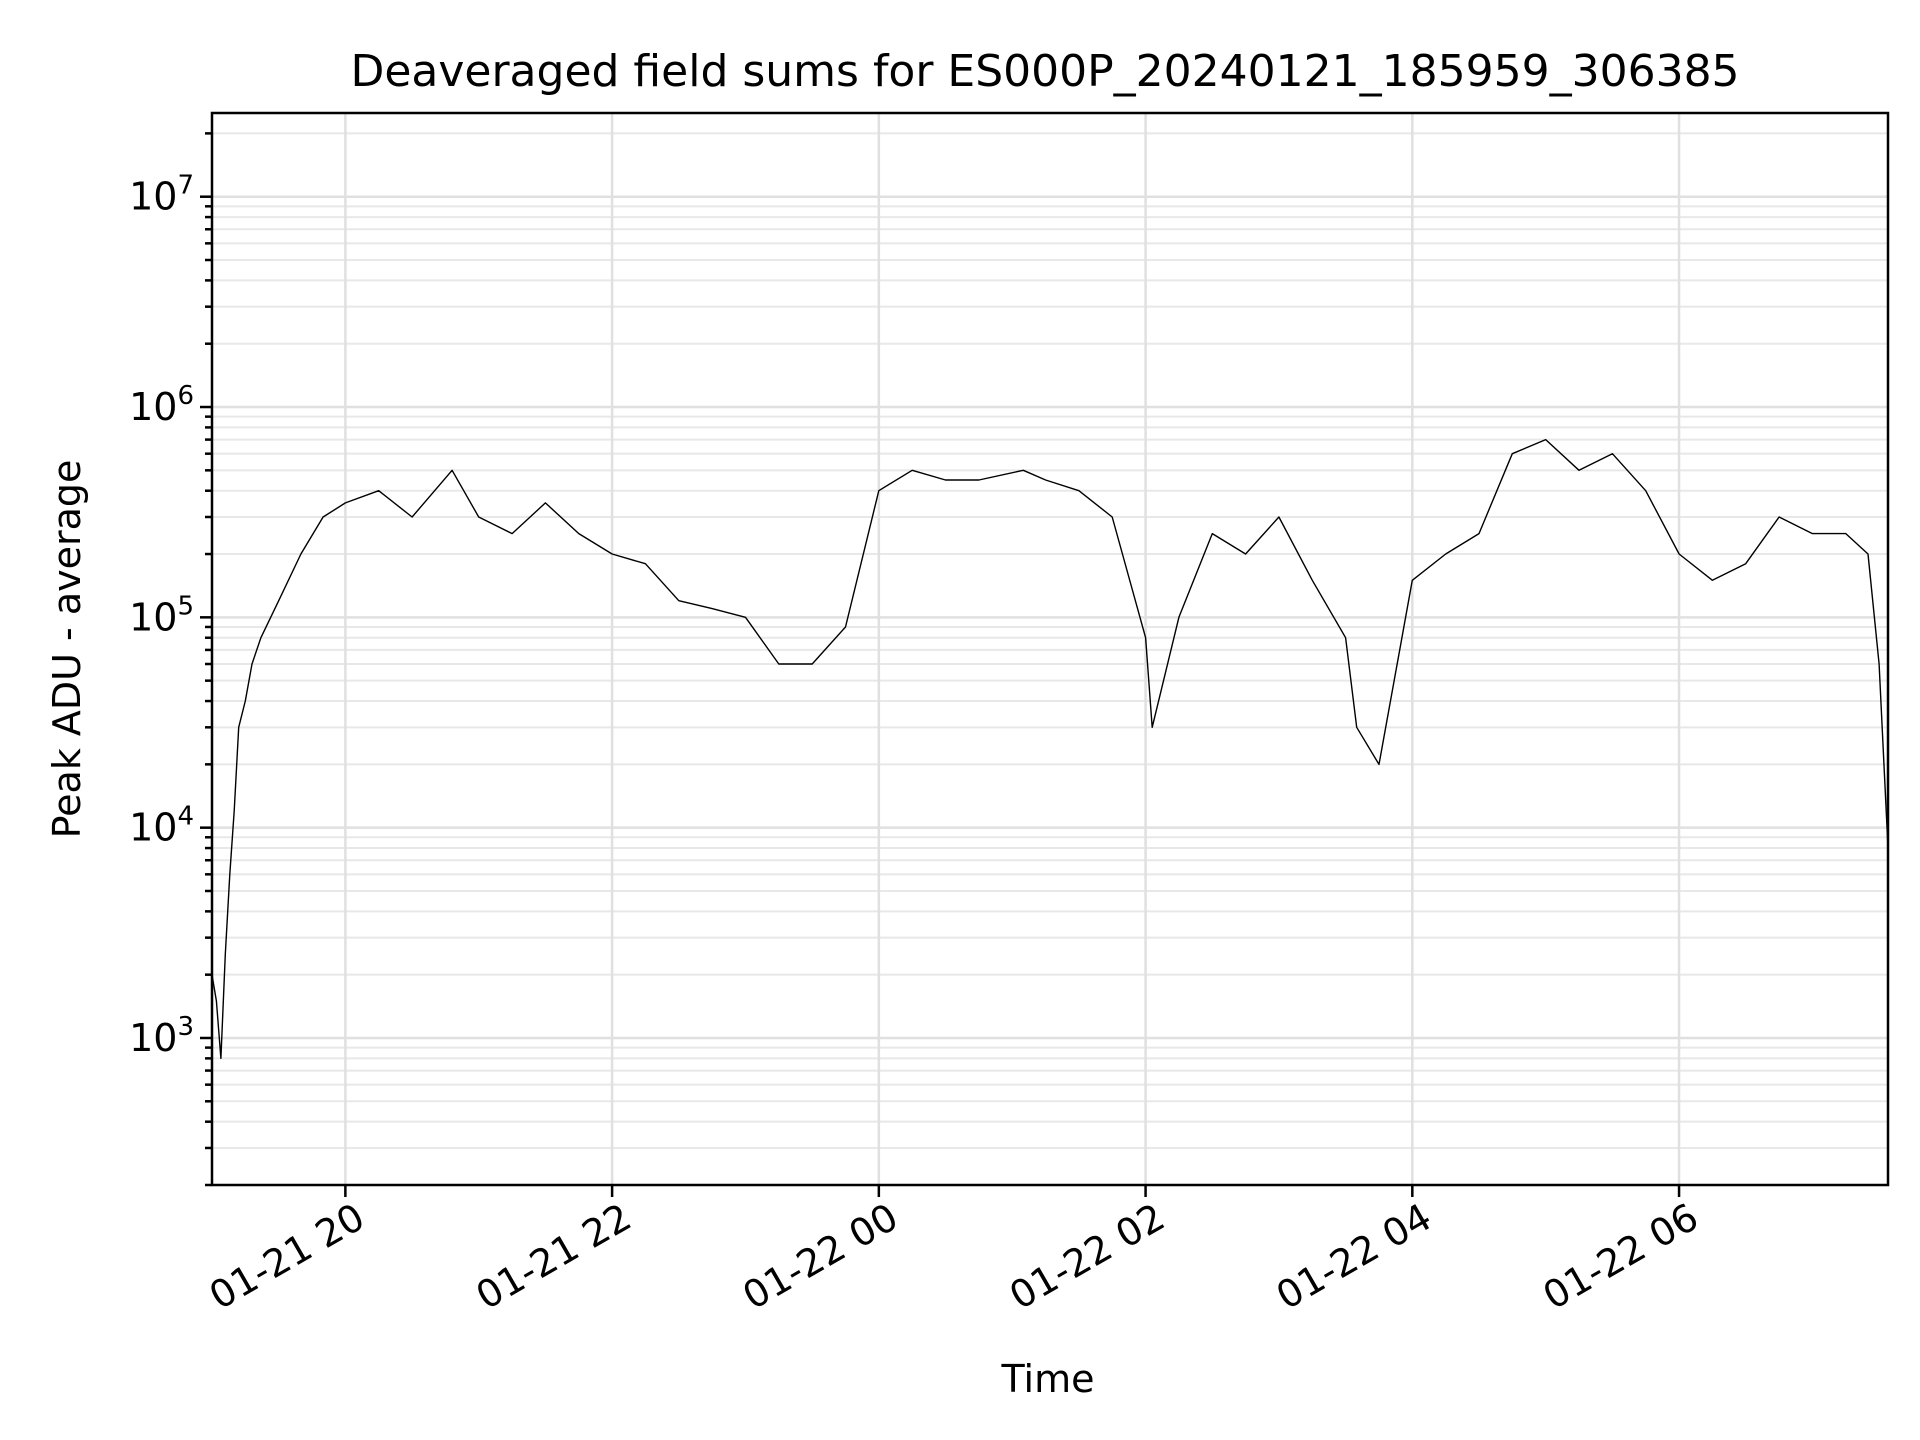  What do you see at coordinates (287, 1257) in the screenshot?
I see `x-tick-label: 01-21 20` at bounding box center [287, 1257].